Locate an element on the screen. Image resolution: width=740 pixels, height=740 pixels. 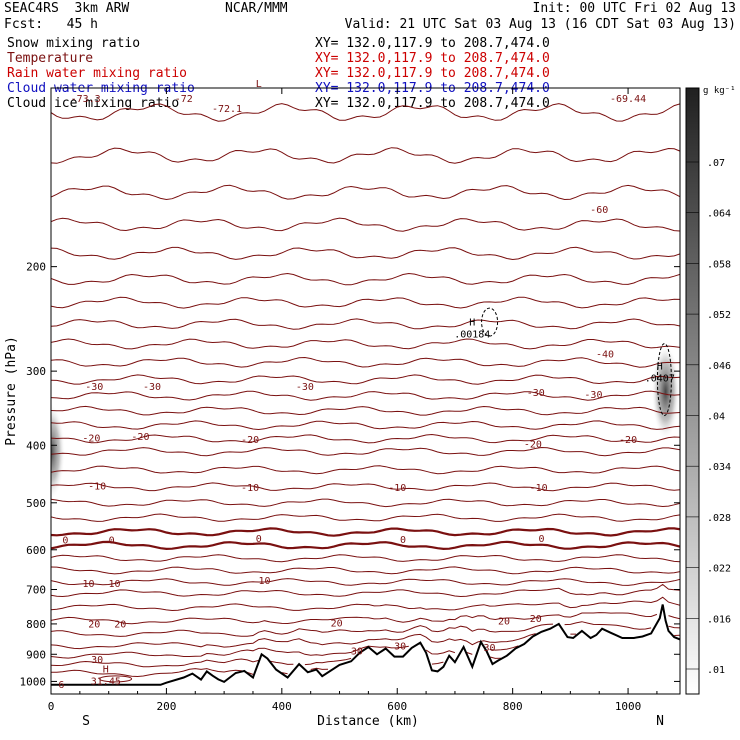
y-tick-label-2: 400 is located at coordinates (36, 445).